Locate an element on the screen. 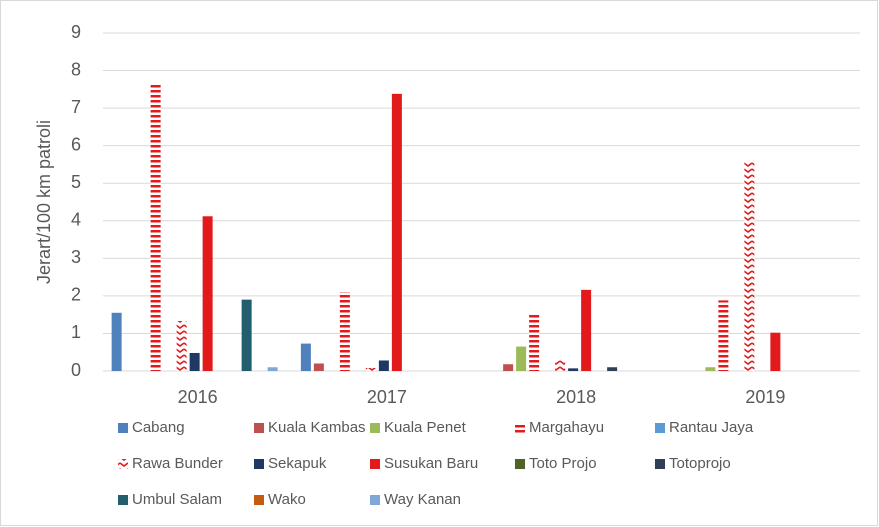 The image size is (879, 527). y-axis-title: Jerart/100 km patroli is located at coordinates (44, 202).